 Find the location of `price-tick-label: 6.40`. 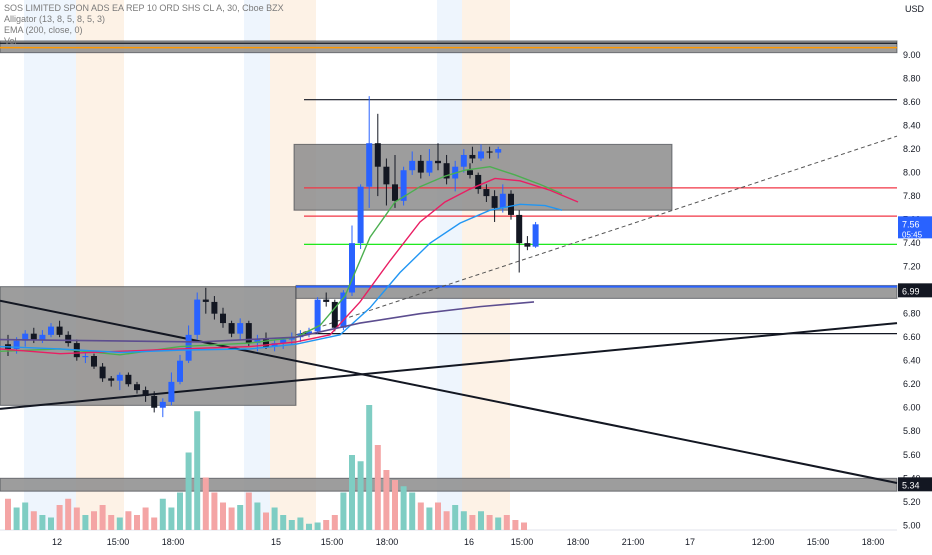

price-tick-label: 6.40 is located at coordinates (912, 361).